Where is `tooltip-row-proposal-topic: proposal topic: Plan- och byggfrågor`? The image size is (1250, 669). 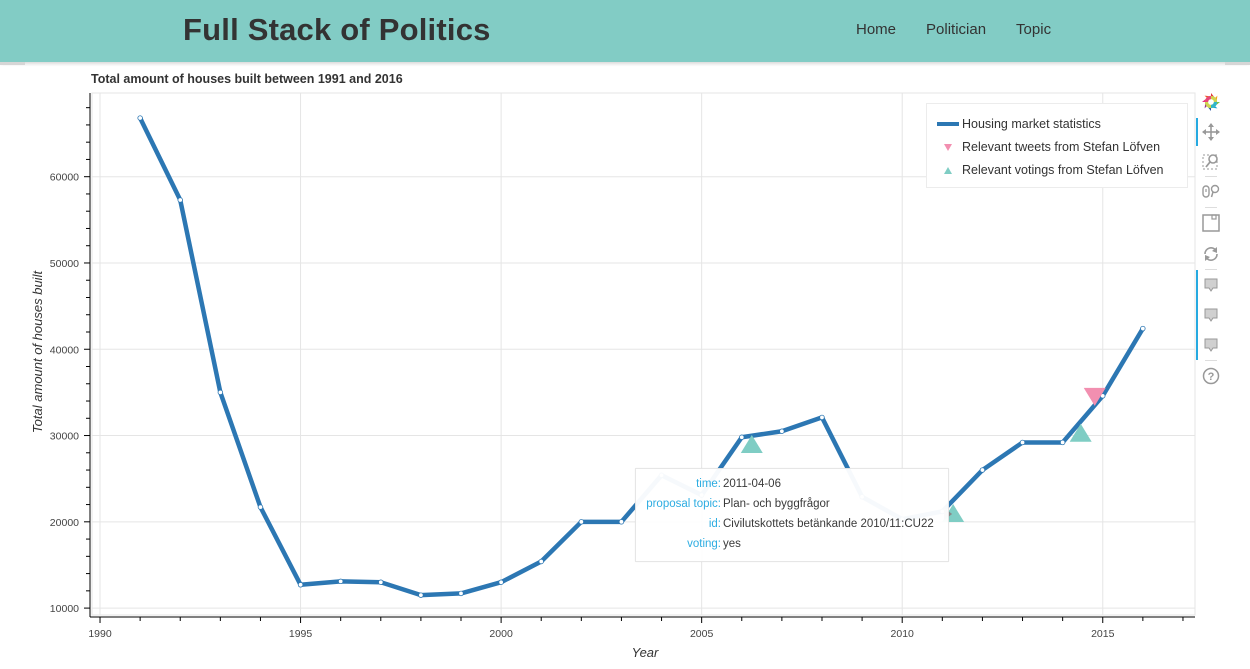 tooltip-row-proposal-topic: proposal topic: Plan- och byggfrågor is located at coordinates (792, 507).